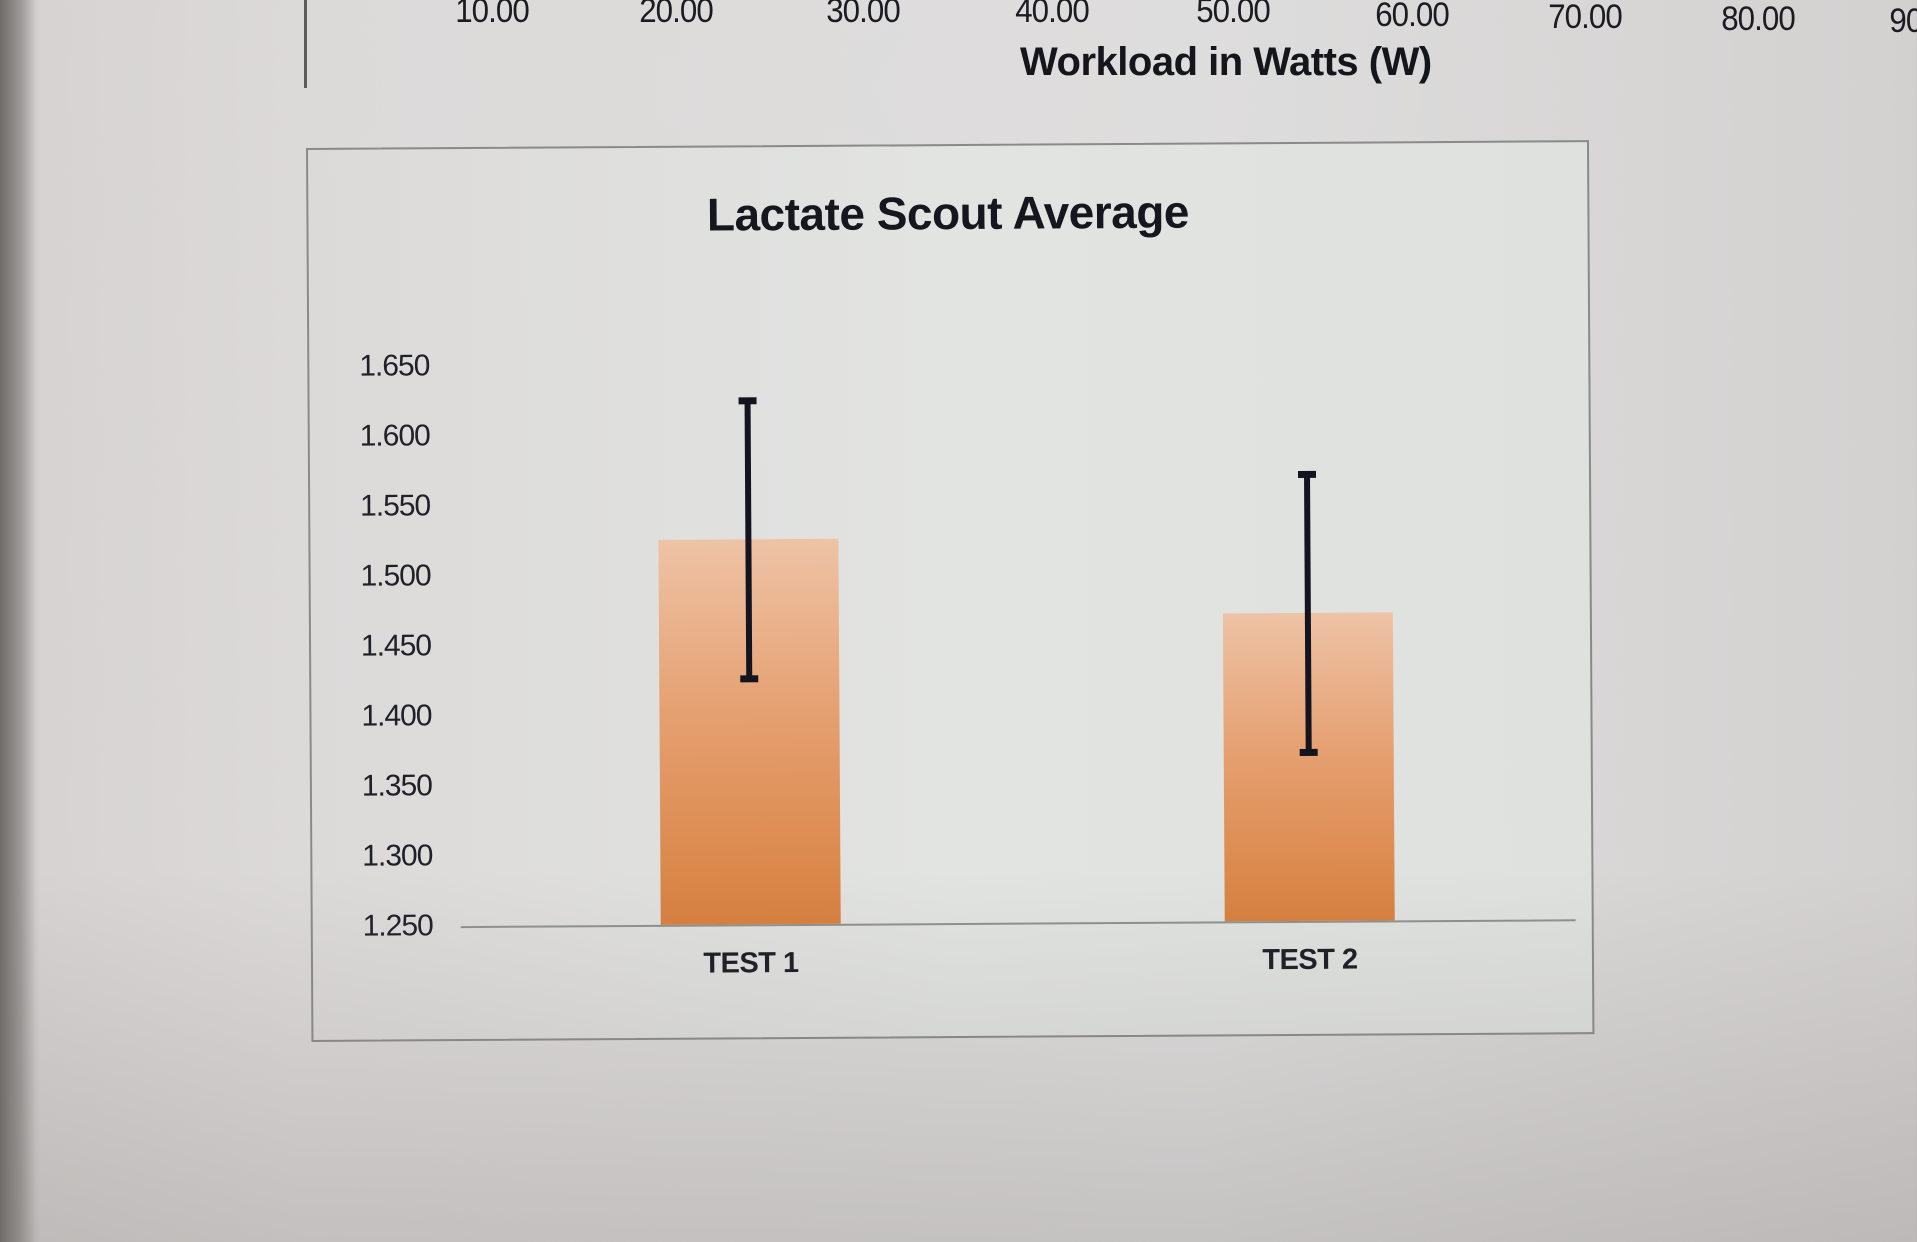 The height and width of the screenshot is (1242, 1917). Describe the element at coordinates (396, 786) in the screenshot. I see `y-tick-label: 1.350` at that location.